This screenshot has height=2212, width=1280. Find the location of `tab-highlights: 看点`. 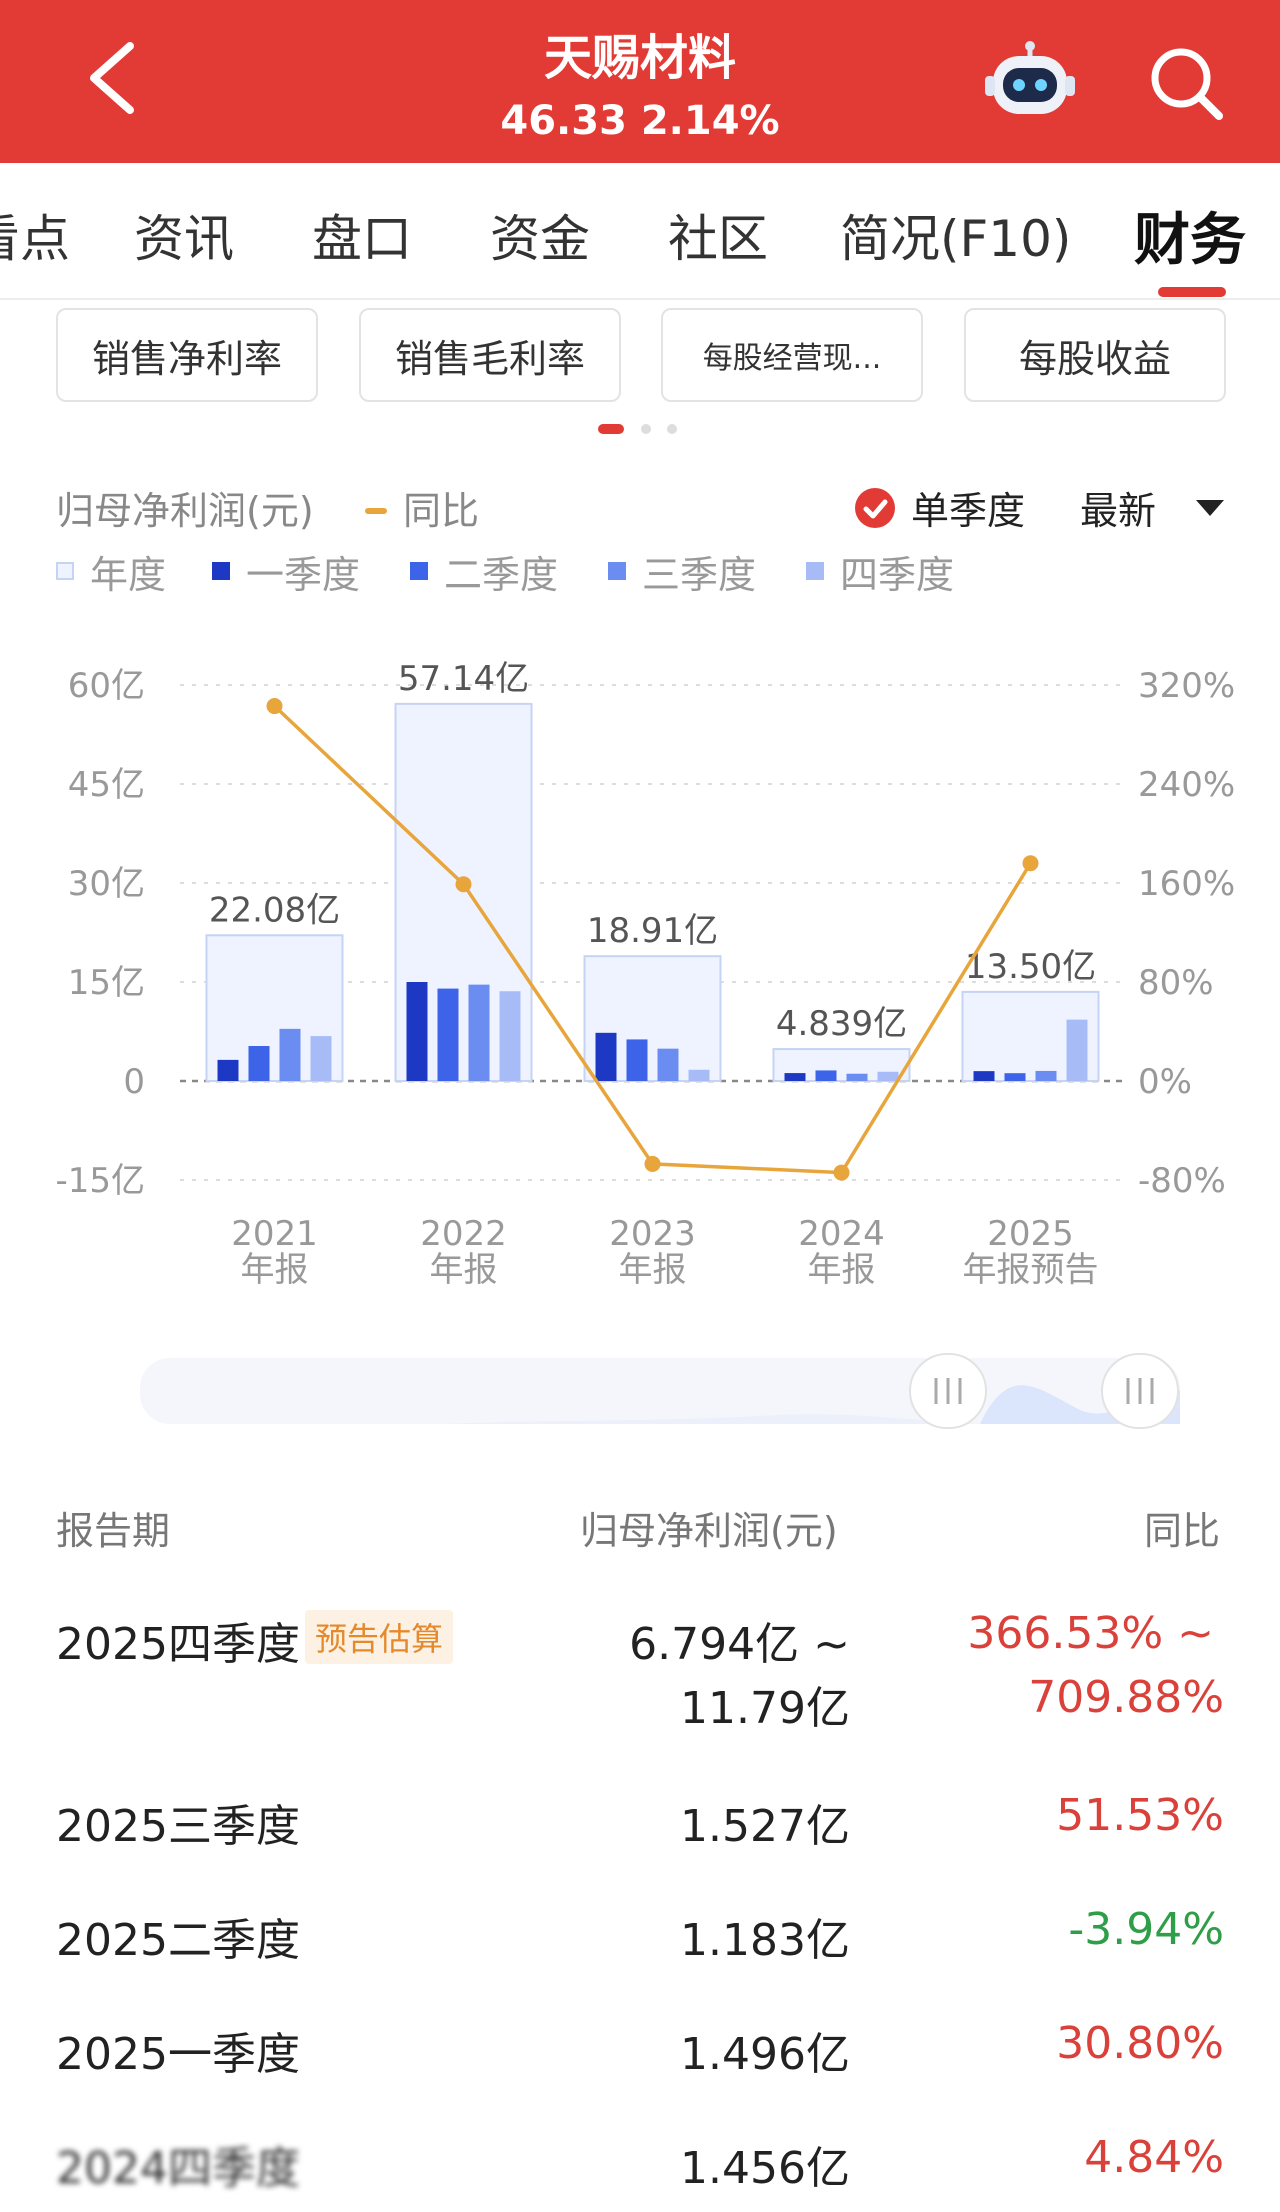

tab-highlights: 看点 is located at coordinates (35, 239).